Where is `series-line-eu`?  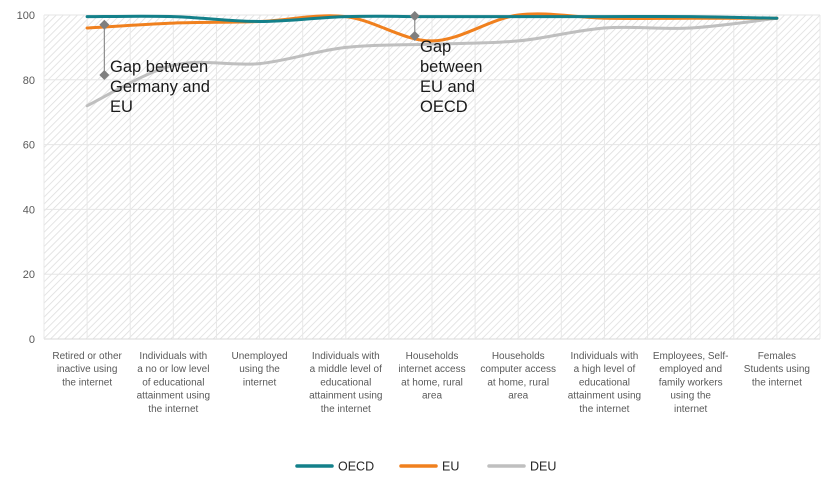 series-line-eu is located at coordinates (432, 27).